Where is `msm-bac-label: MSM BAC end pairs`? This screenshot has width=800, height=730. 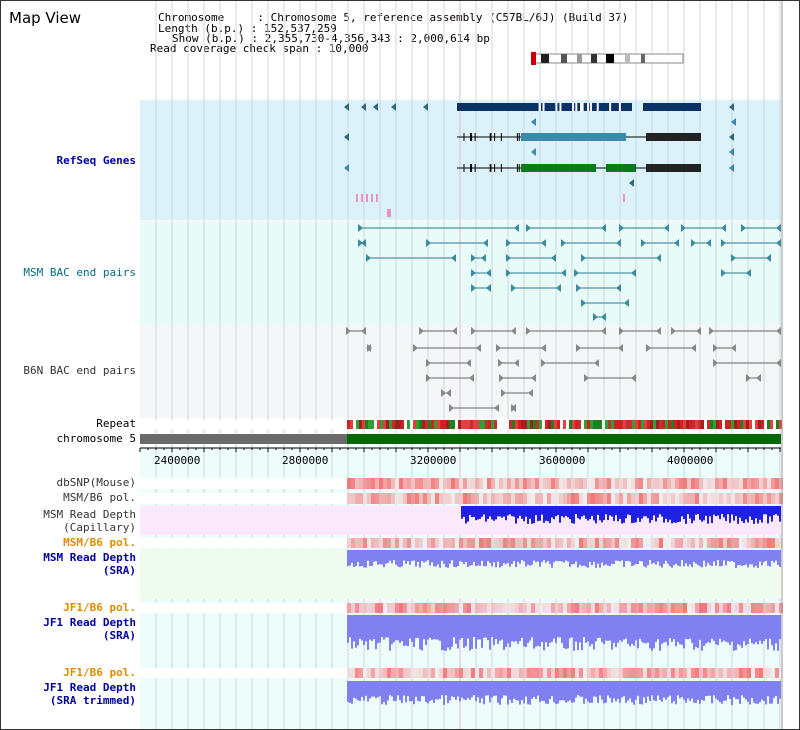 msm-bac-label: MSM BAC end pairs is located at coordinates (79, 272).